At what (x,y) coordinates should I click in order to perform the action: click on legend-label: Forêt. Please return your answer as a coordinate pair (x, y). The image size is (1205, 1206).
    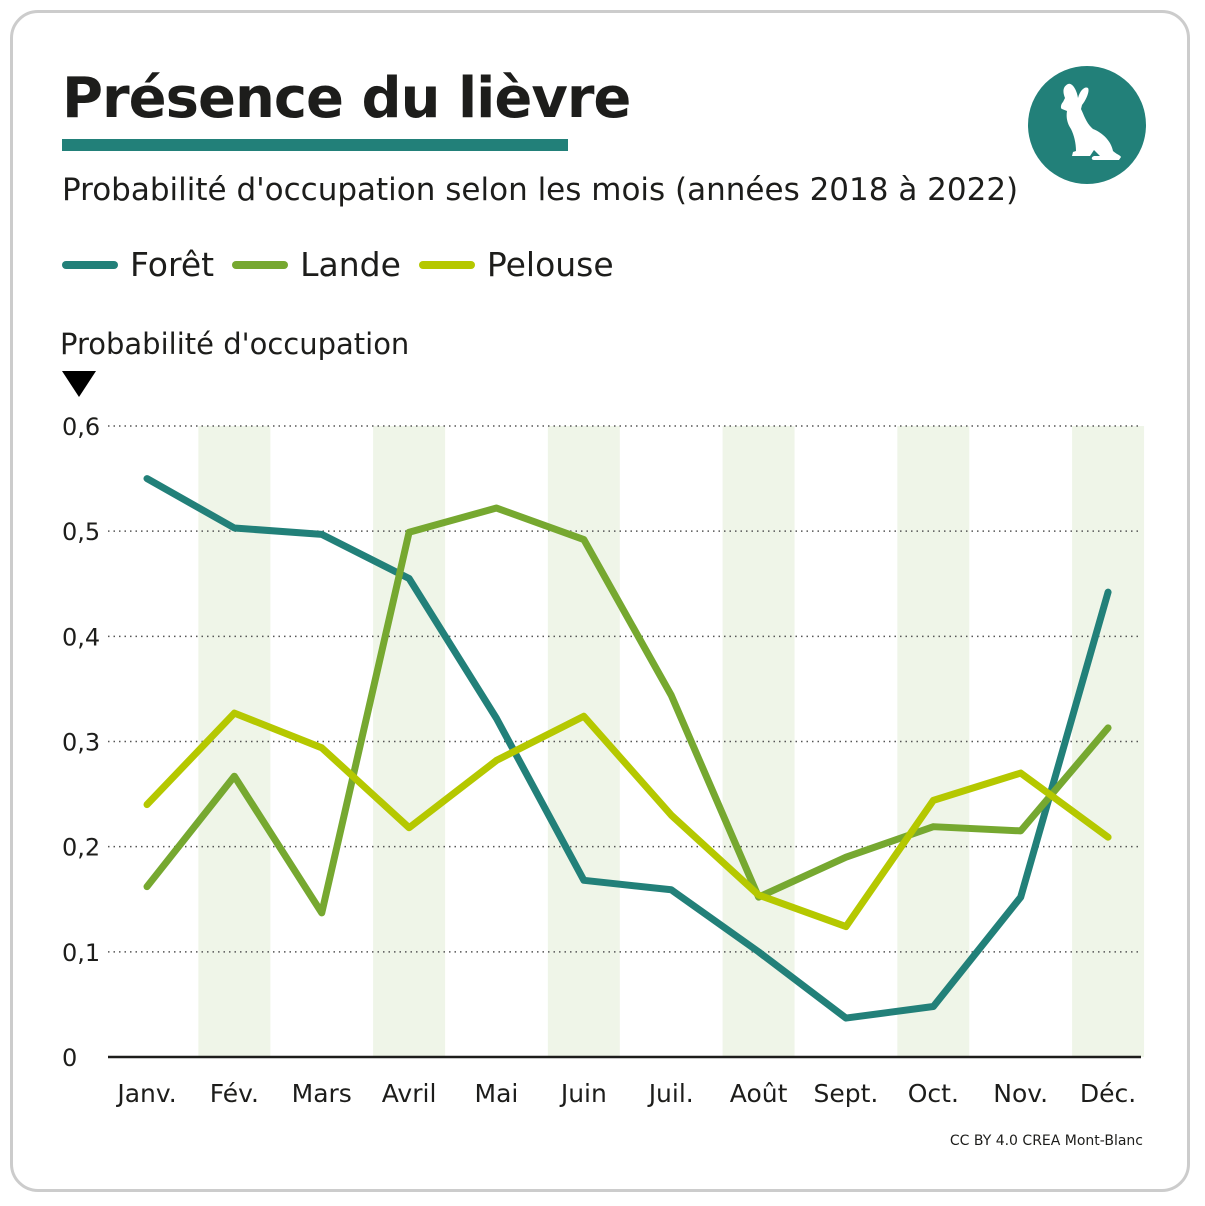
    Looking at the image, I should click on (172, 264).